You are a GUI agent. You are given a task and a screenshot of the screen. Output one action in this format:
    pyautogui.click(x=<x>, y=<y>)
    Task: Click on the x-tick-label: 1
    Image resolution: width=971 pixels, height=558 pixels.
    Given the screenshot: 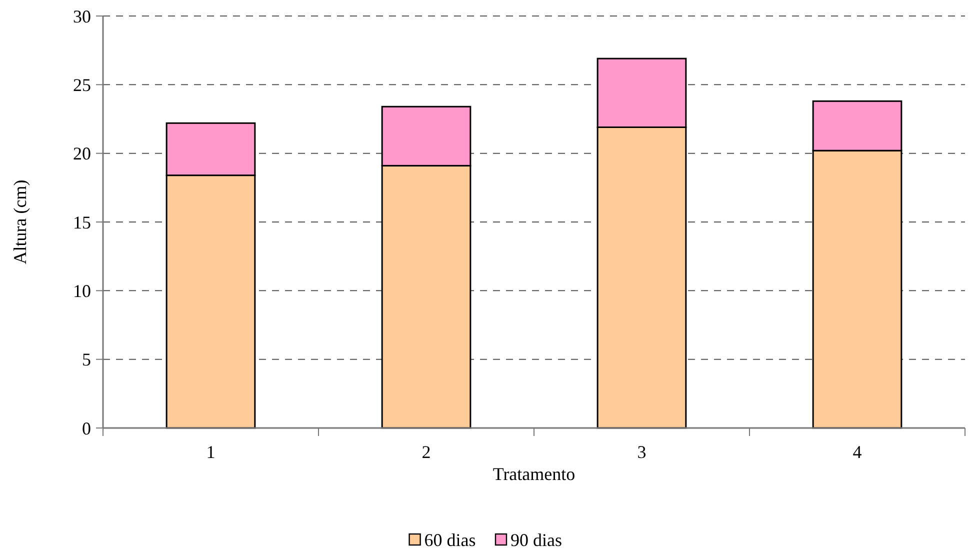 What is the action you would take?
    pyautogui.click(x=211, y=452)
    